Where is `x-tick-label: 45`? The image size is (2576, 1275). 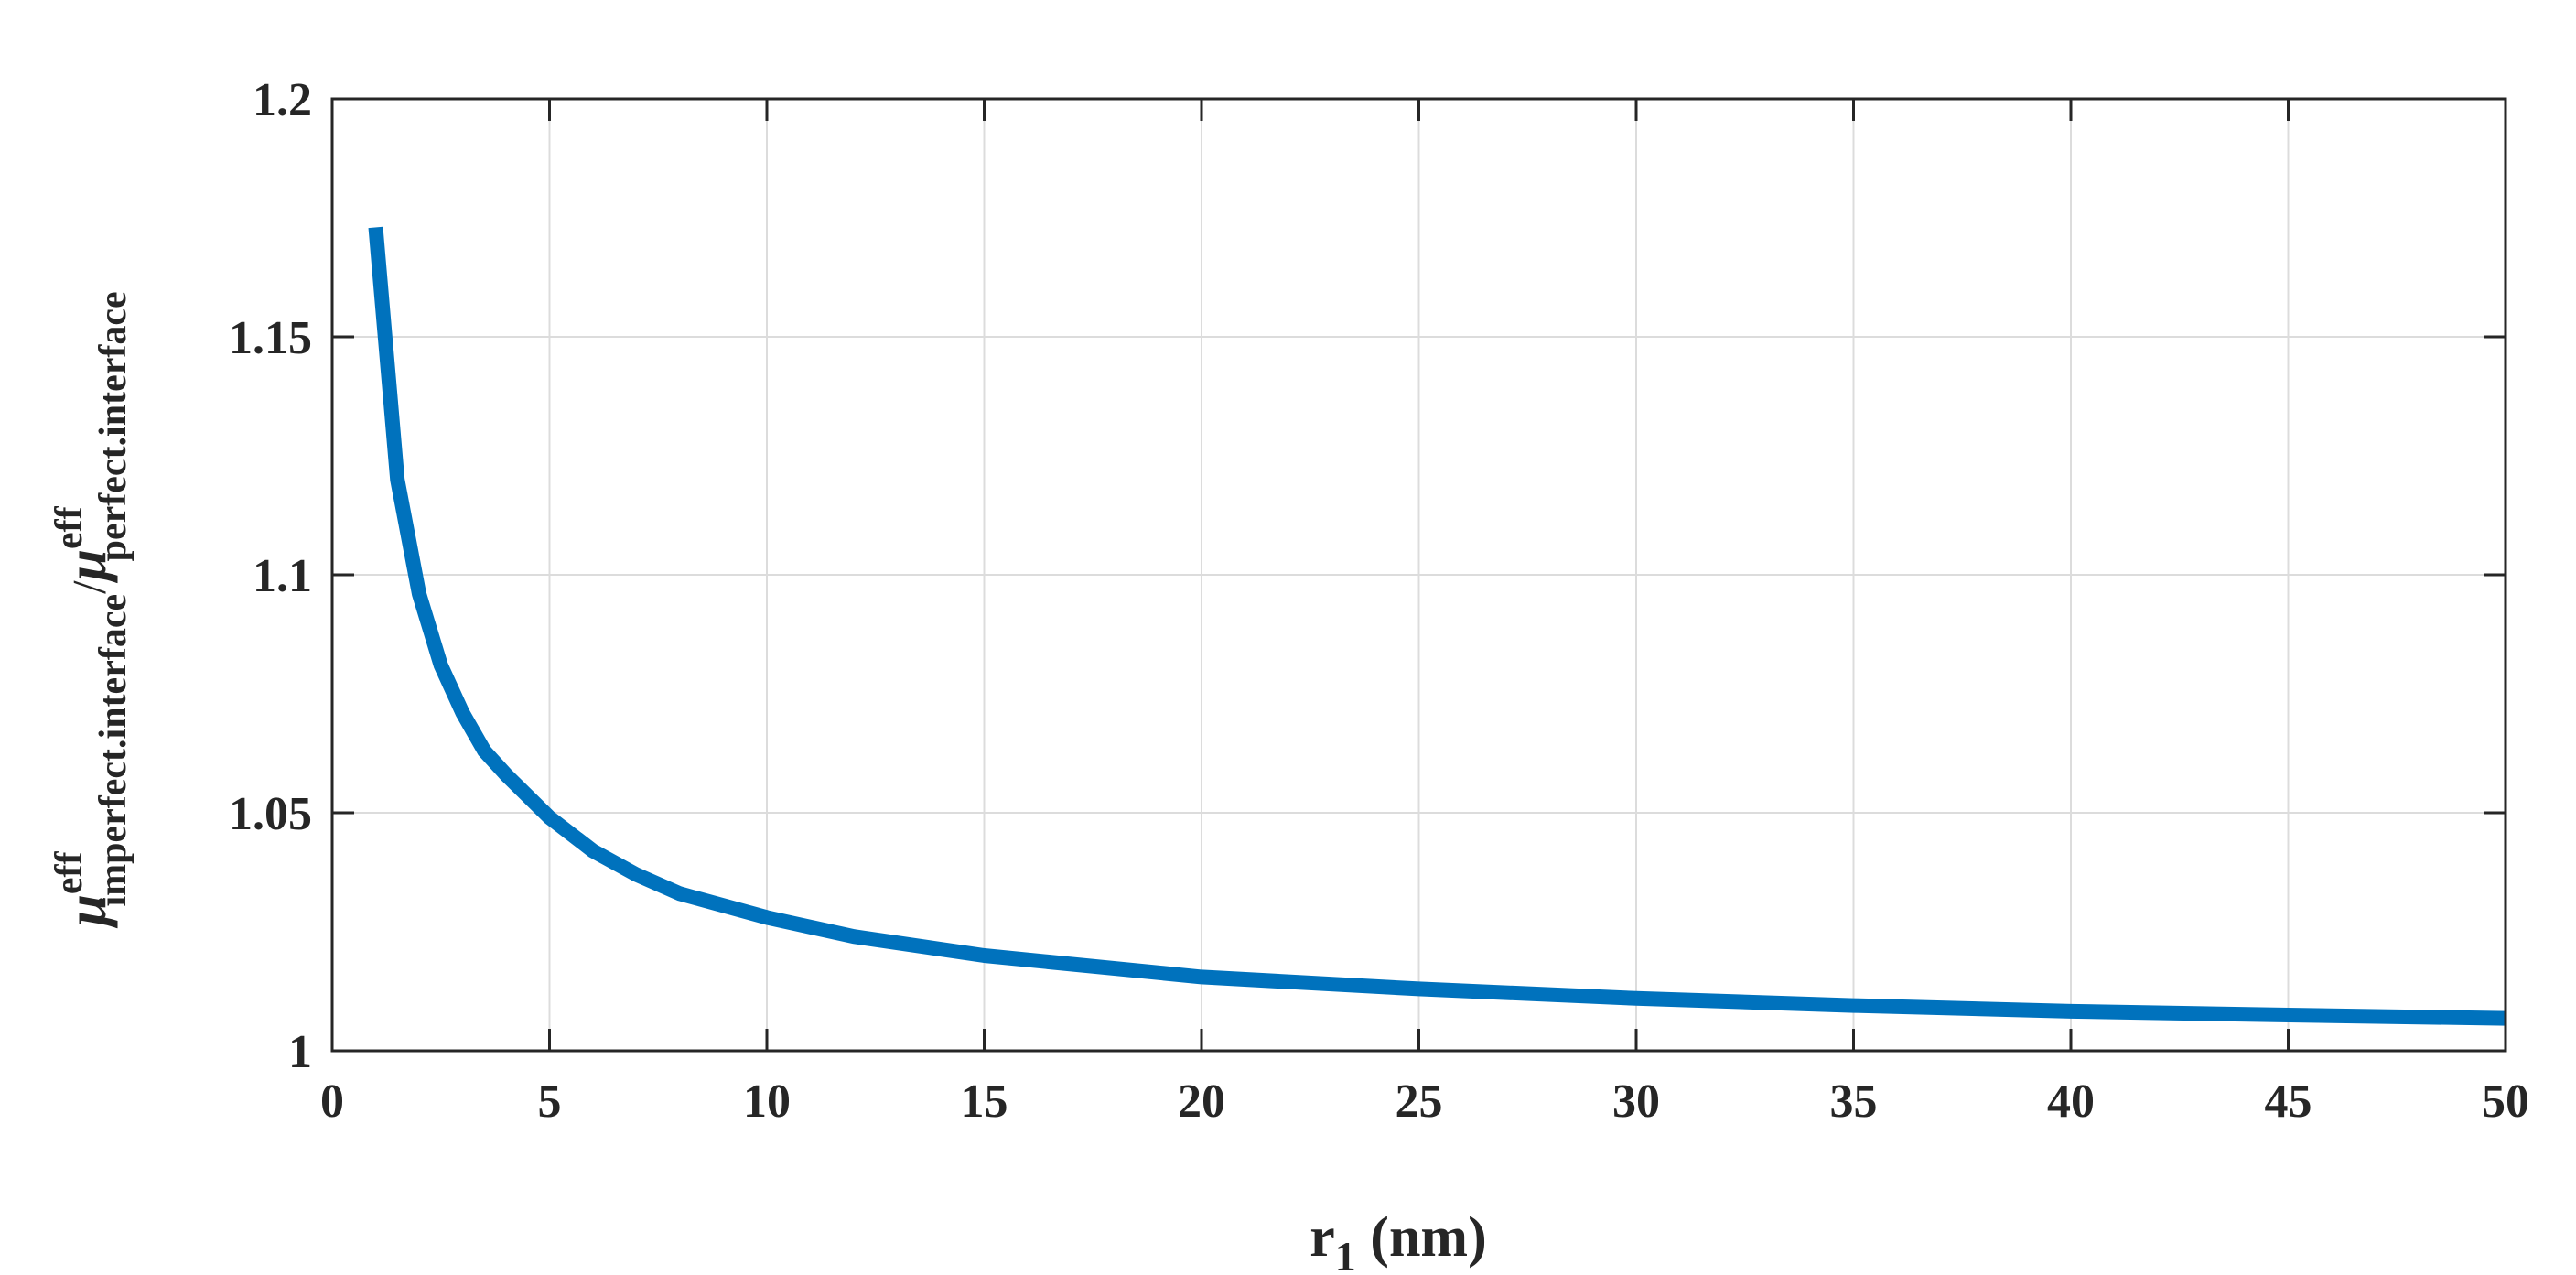
x-tick-label: 45 is located at coordinates (2288, 1101).